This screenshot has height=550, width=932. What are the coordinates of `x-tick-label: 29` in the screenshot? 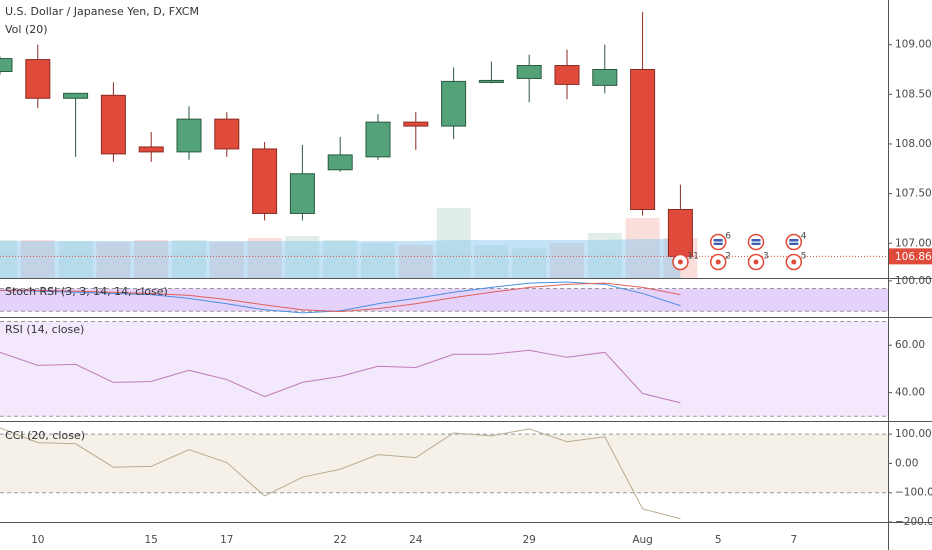 It's located at (529, 540).